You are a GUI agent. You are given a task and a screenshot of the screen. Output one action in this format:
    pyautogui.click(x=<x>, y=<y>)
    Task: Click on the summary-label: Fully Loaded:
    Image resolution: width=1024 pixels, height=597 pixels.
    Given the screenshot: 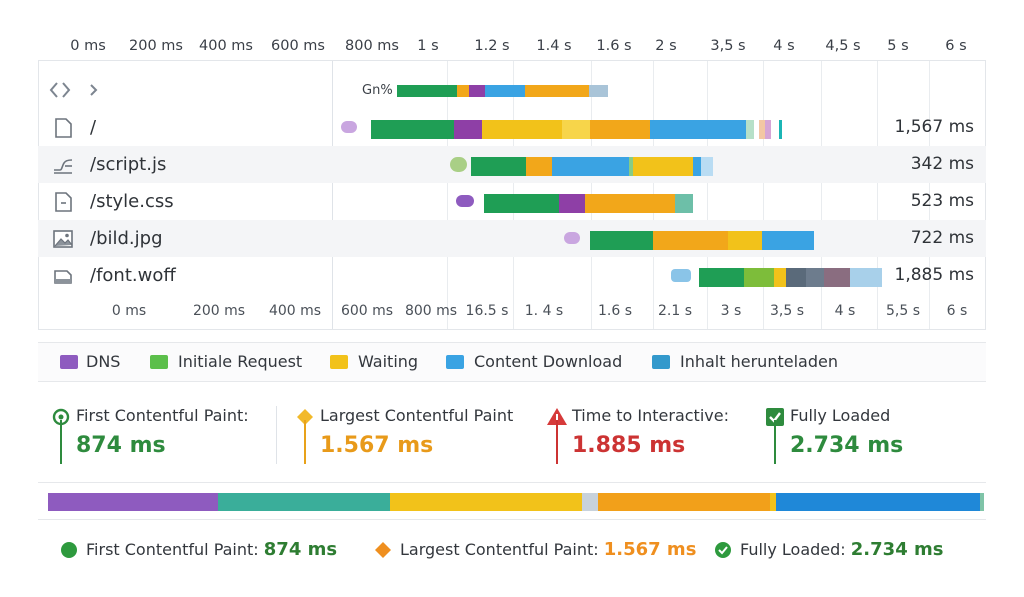 What is the action you would take?
    pyautogui.click(x=793, y=549)
    